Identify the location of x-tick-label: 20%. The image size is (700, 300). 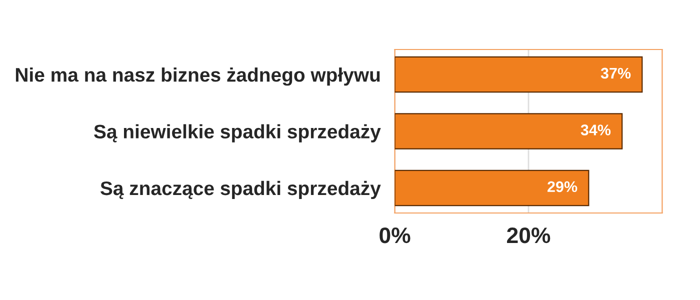
(528, 235).